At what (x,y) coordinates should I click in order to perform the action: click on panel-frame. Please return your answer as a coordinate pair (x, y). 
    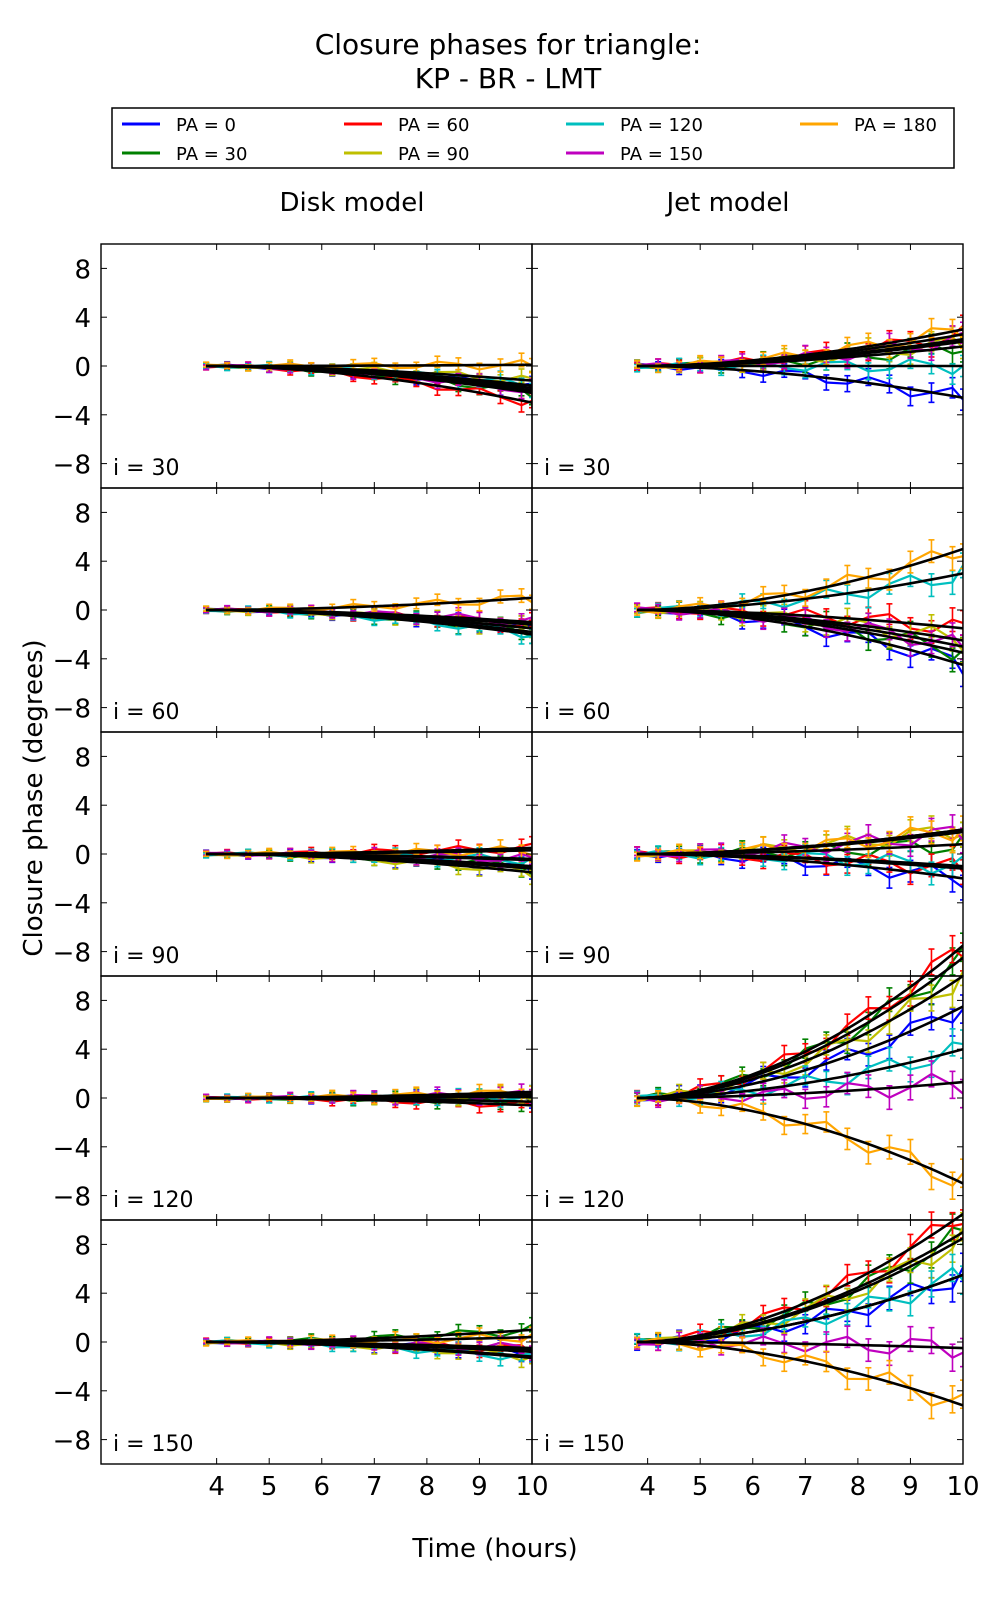
    Looking at the image, I should click on (747, 610).